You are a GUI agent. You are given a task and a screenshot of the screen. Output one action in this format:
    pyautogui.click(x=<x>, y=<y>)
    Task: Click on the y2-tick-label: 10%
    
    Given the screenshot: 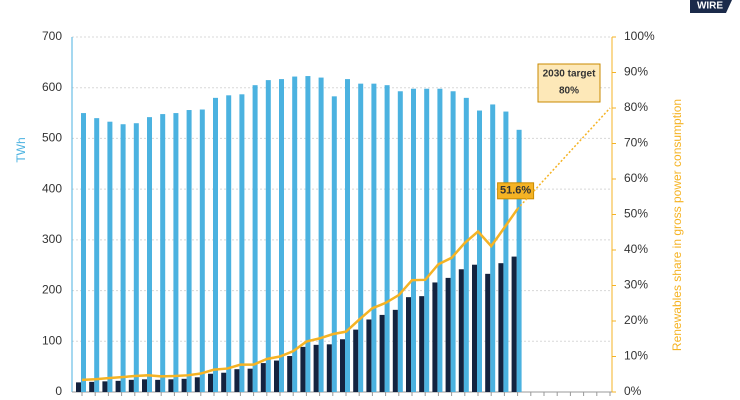 What is the action you would take?
    pyautogui.click(x=636, y=356)
    